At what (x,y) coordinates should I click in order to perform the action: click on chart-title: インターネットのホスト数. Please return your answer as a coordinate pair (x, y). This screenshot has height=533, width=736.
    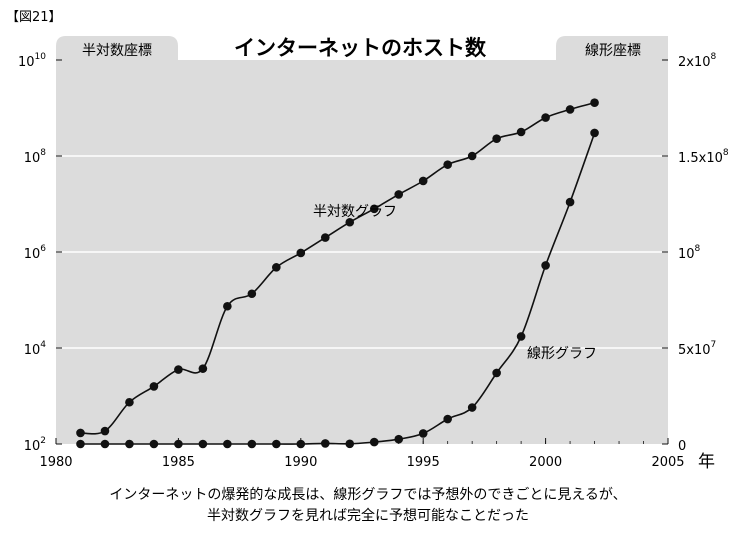
    Looking at the image, I should click on (360, 48).